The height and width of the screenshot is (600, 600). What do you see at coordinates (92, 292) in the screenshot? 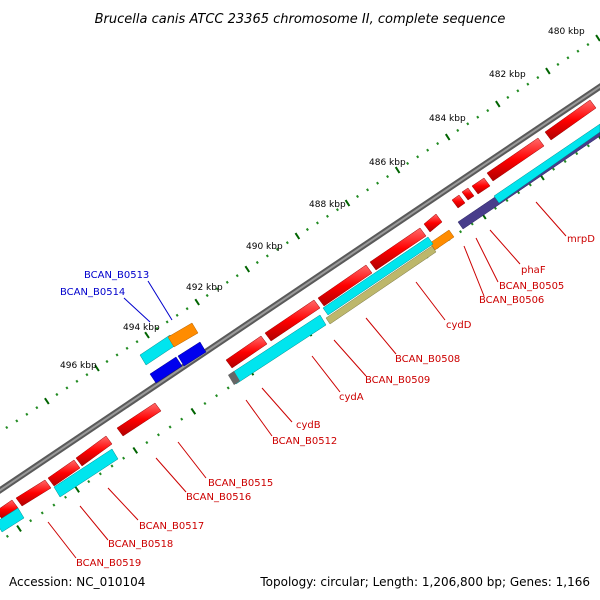
I see `gene-label-bcan-b0514: BCAN_B0514` at bounding box center [92, 292].